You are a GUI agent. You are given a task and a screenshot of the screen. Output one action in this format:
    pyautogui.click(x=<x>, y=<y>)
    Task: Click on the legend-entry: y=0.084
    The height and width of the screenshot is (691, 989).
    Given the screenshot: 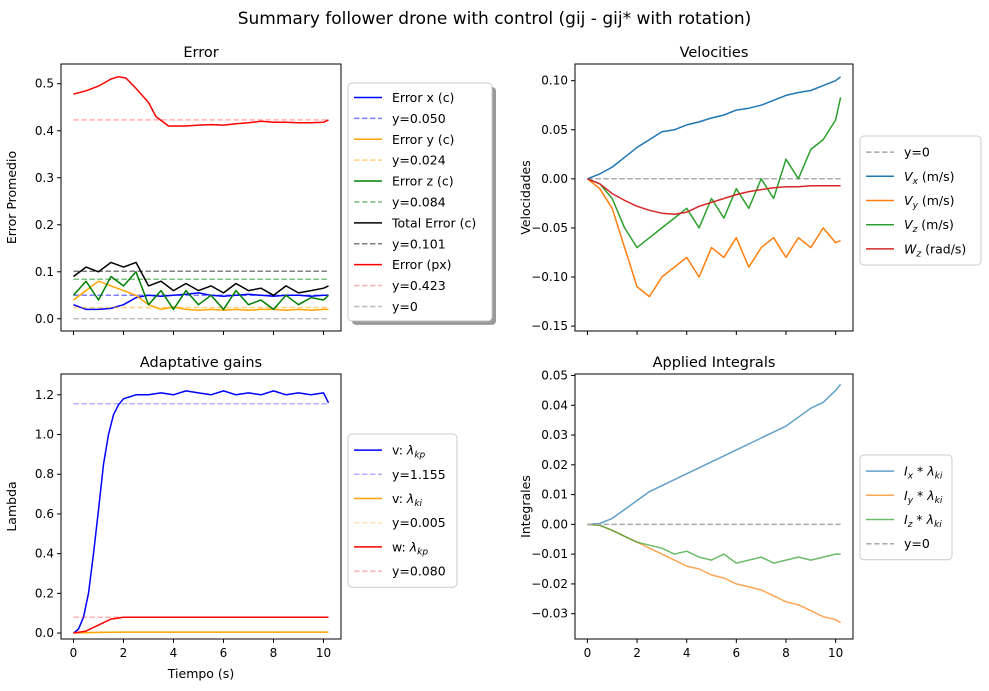 What is the action you would take?
    pyautogui.click(x=419, y=201)
    